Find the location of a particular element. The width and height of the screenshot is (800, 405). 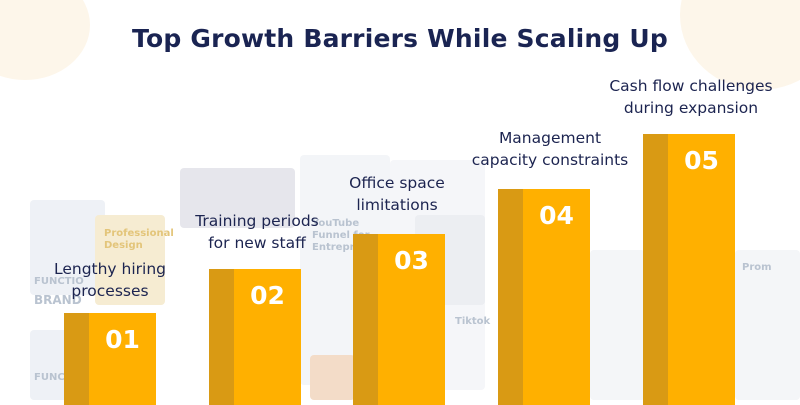

step-label-line: Training periods is located at coordinates (257, 221).